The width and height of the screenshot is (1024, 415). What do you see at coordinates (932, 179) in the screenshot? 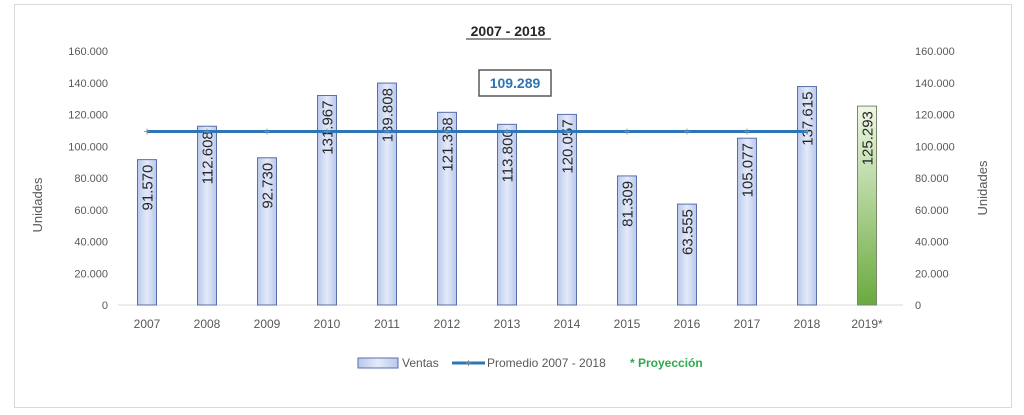
I see `y-tick-label-right: 80.000` at bounding box center [932, 179].